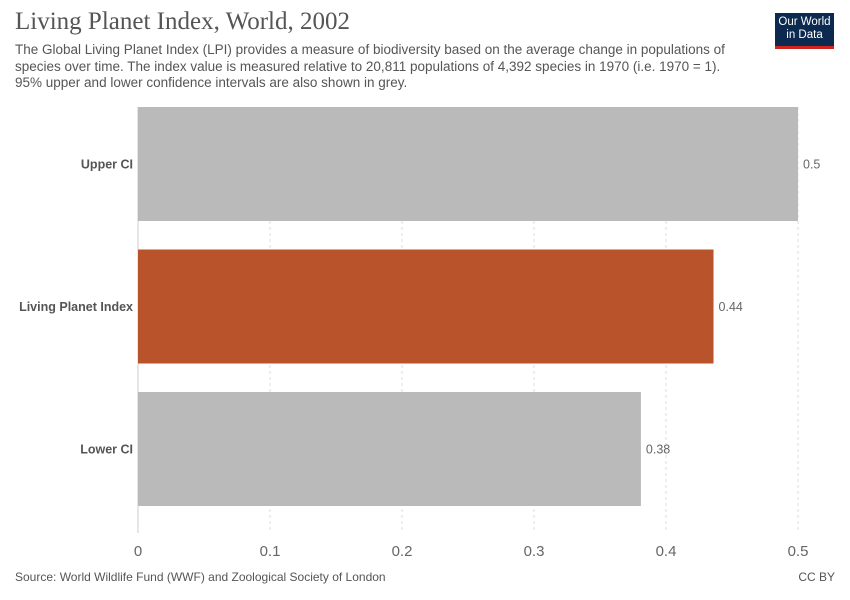  I want to click on value-labels: 0.5 0.44 0.38, so click(733, 307).